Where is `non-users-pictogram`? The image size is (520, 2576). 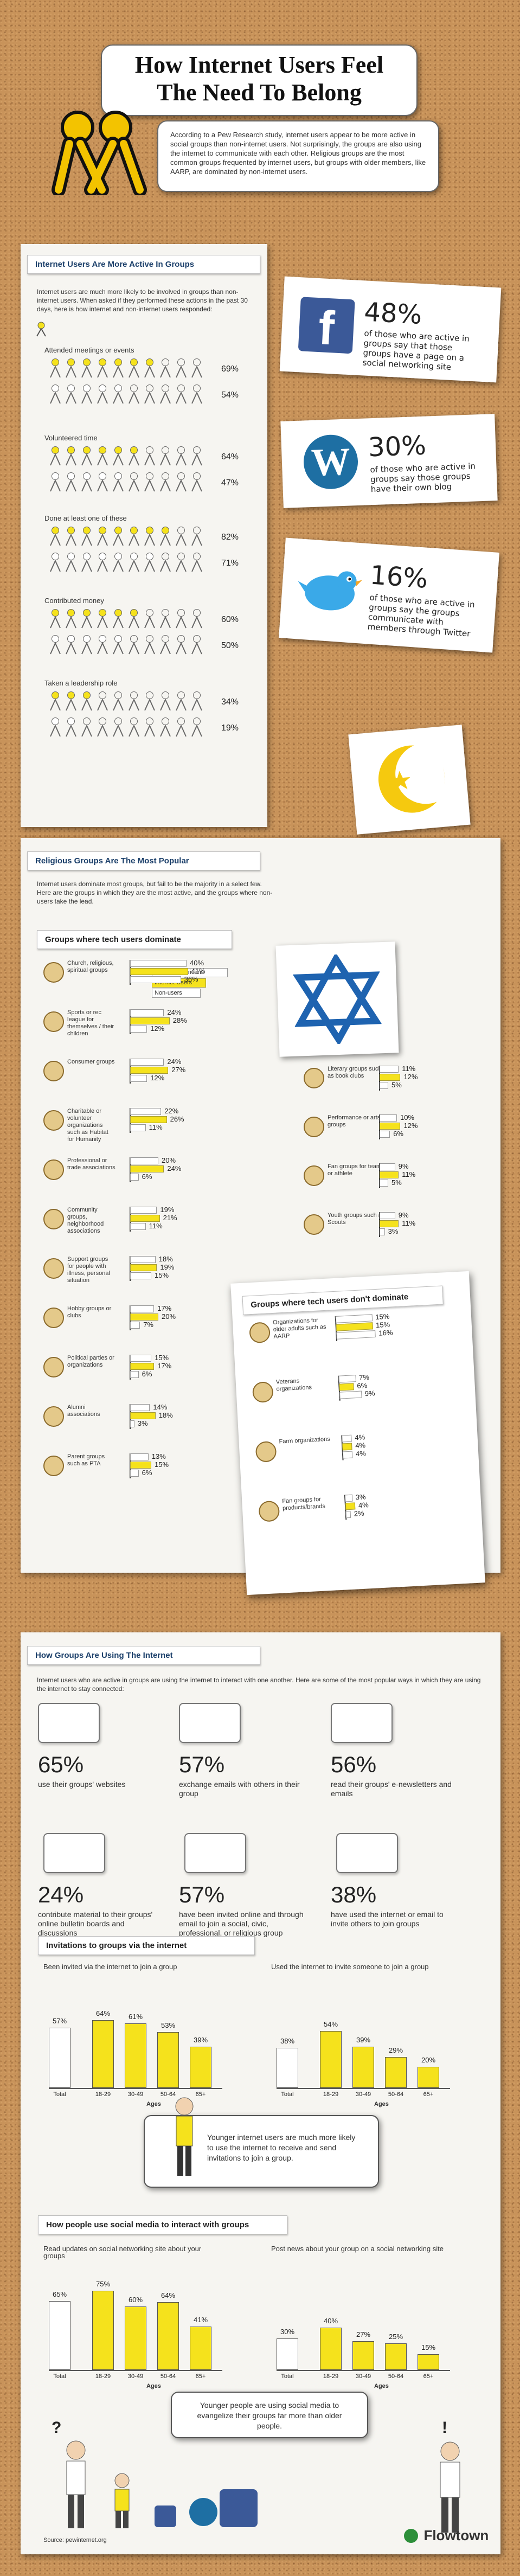 non-users-pictogram is located at coordinates (126, 562).